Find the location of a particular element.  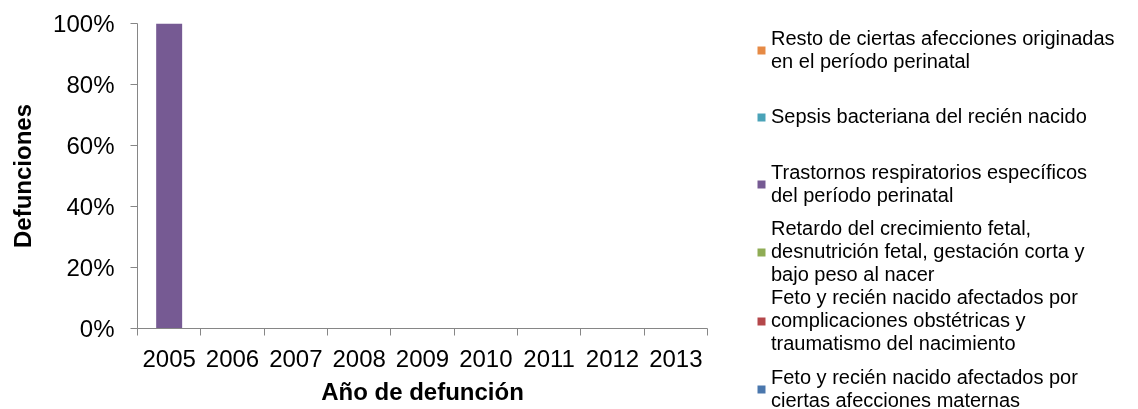

x-tick-label: 2005 is located at coordinates (169, 358).